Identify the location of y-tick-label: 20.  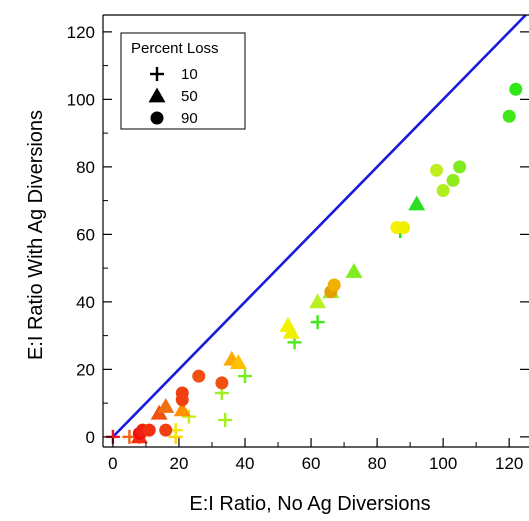
(85, 369).